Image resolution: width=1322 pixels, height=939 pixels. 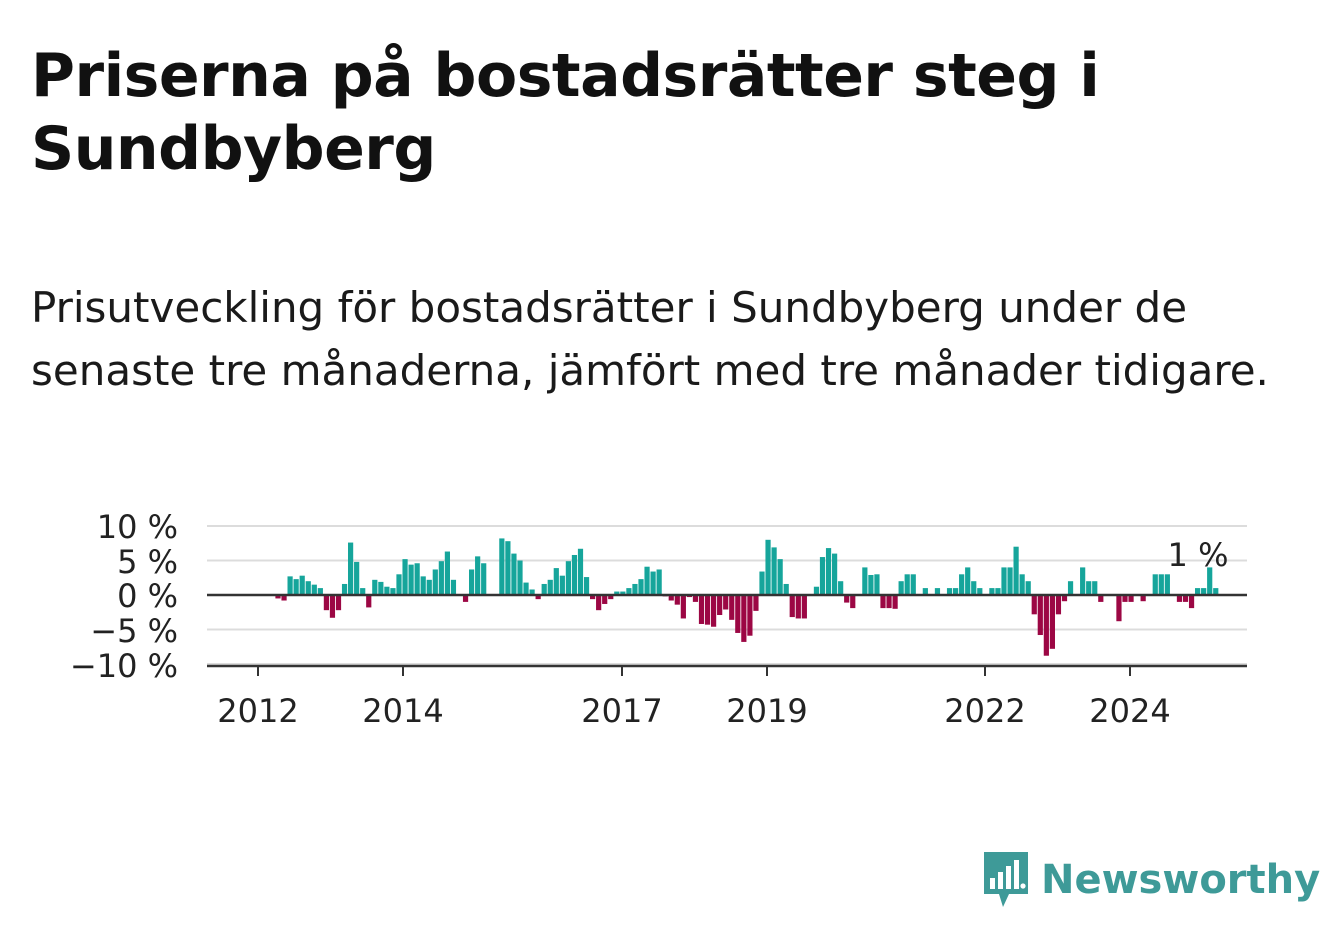 I want to click on gridlines, so click(x=727, y=595).